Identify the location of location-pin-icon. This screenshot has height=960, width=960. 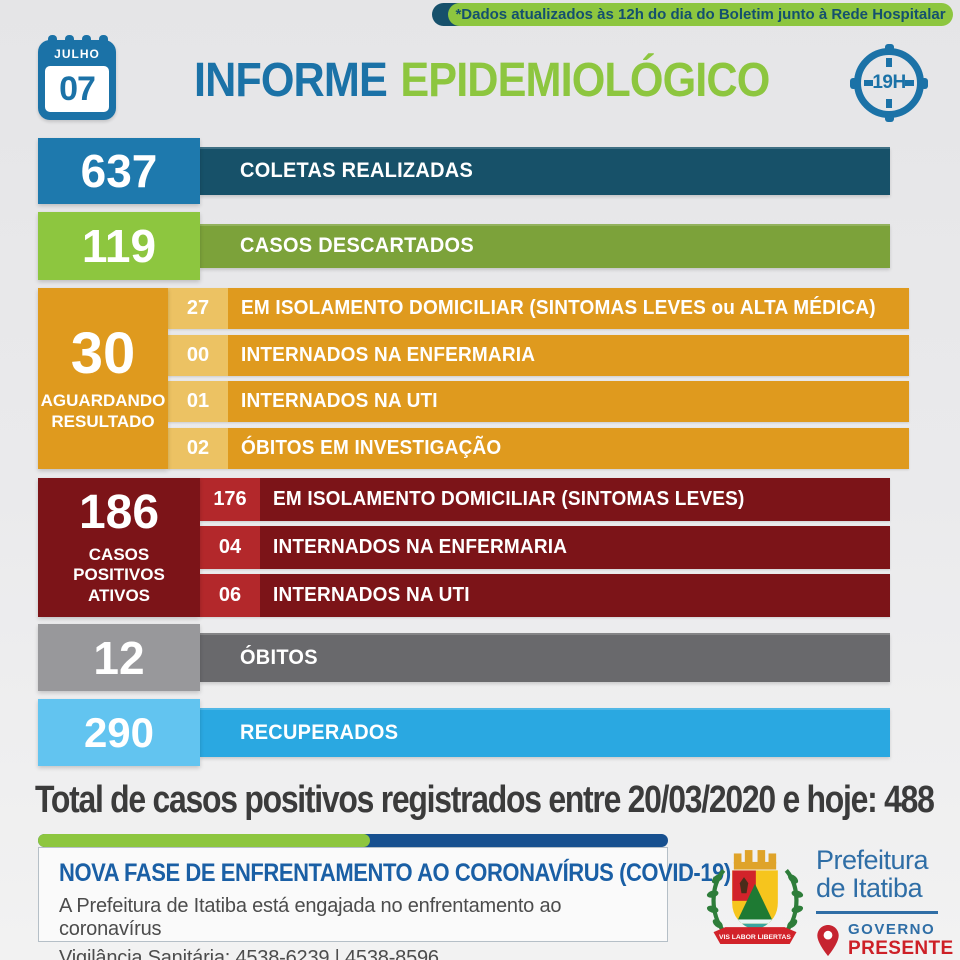
(828, 940).